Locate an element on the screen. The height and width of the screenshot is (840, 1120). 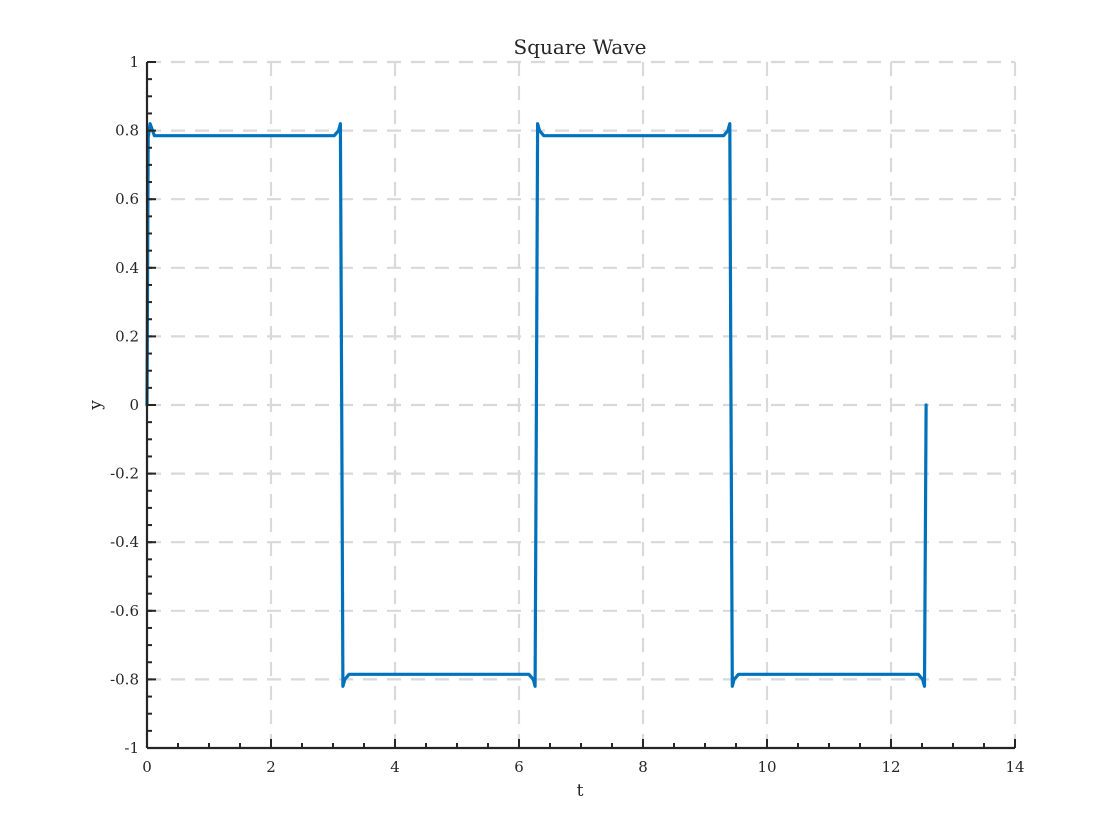
y-tick-label: -0.6 is located at coordinates (124, 611).